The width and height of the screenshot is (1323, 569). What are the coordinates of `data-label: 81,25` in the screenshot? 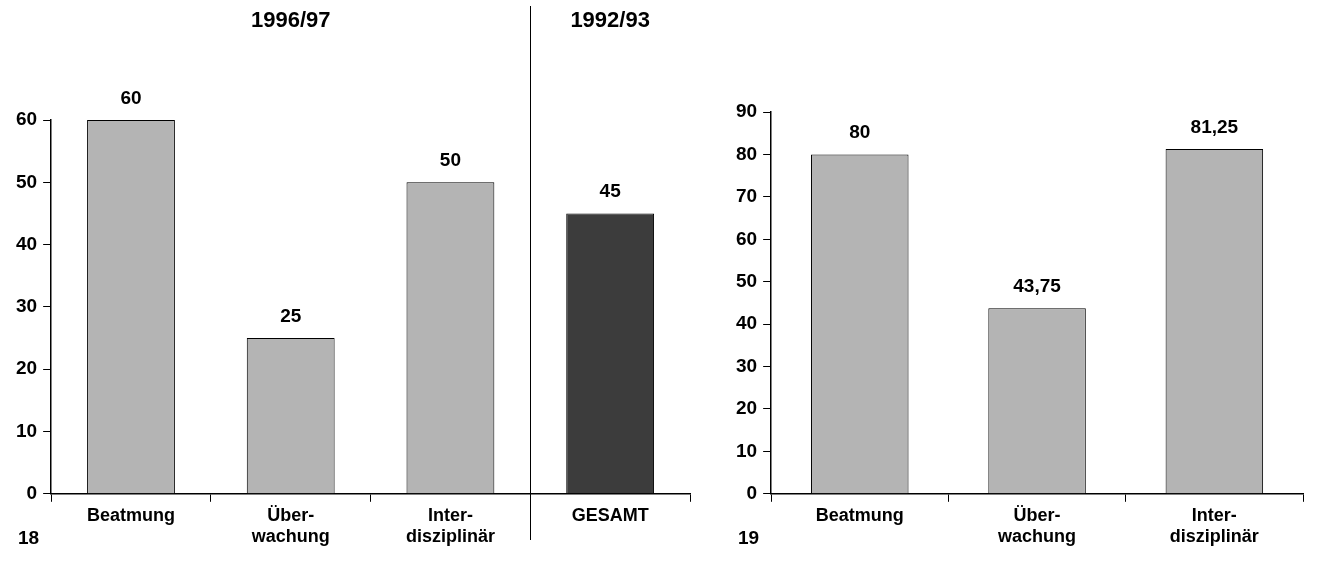 It's located at (1214, 126).